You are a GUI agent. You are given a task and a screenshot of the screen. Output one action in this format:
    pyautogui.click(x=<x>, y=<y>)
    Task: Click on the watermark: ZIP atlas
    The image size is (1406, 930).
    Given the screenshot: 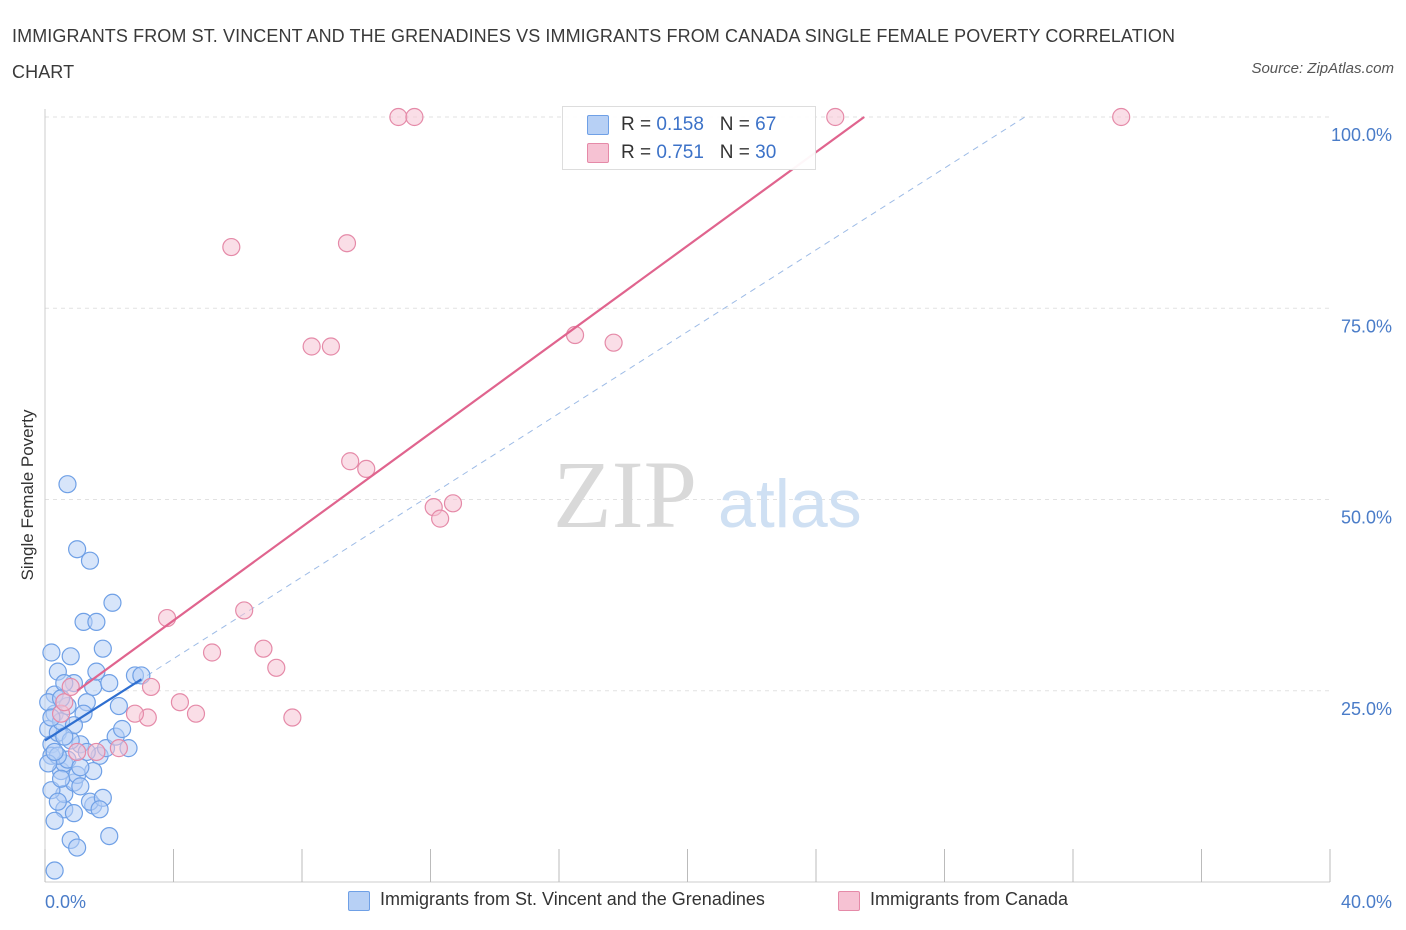 What is the action you would take?
    pyautogui.click(x=707, y=494)
    